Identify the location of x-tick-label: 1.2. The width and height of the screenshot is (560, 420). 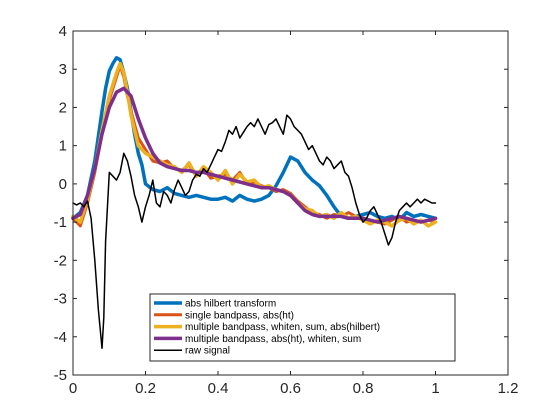
(508, 388).